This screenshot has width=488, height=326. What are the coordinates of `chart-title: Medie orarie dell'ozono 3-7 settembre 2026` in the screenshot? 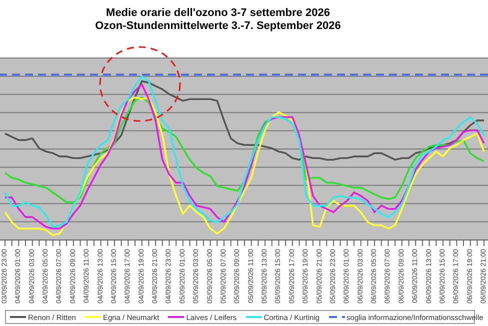 It's located at (218, 13).